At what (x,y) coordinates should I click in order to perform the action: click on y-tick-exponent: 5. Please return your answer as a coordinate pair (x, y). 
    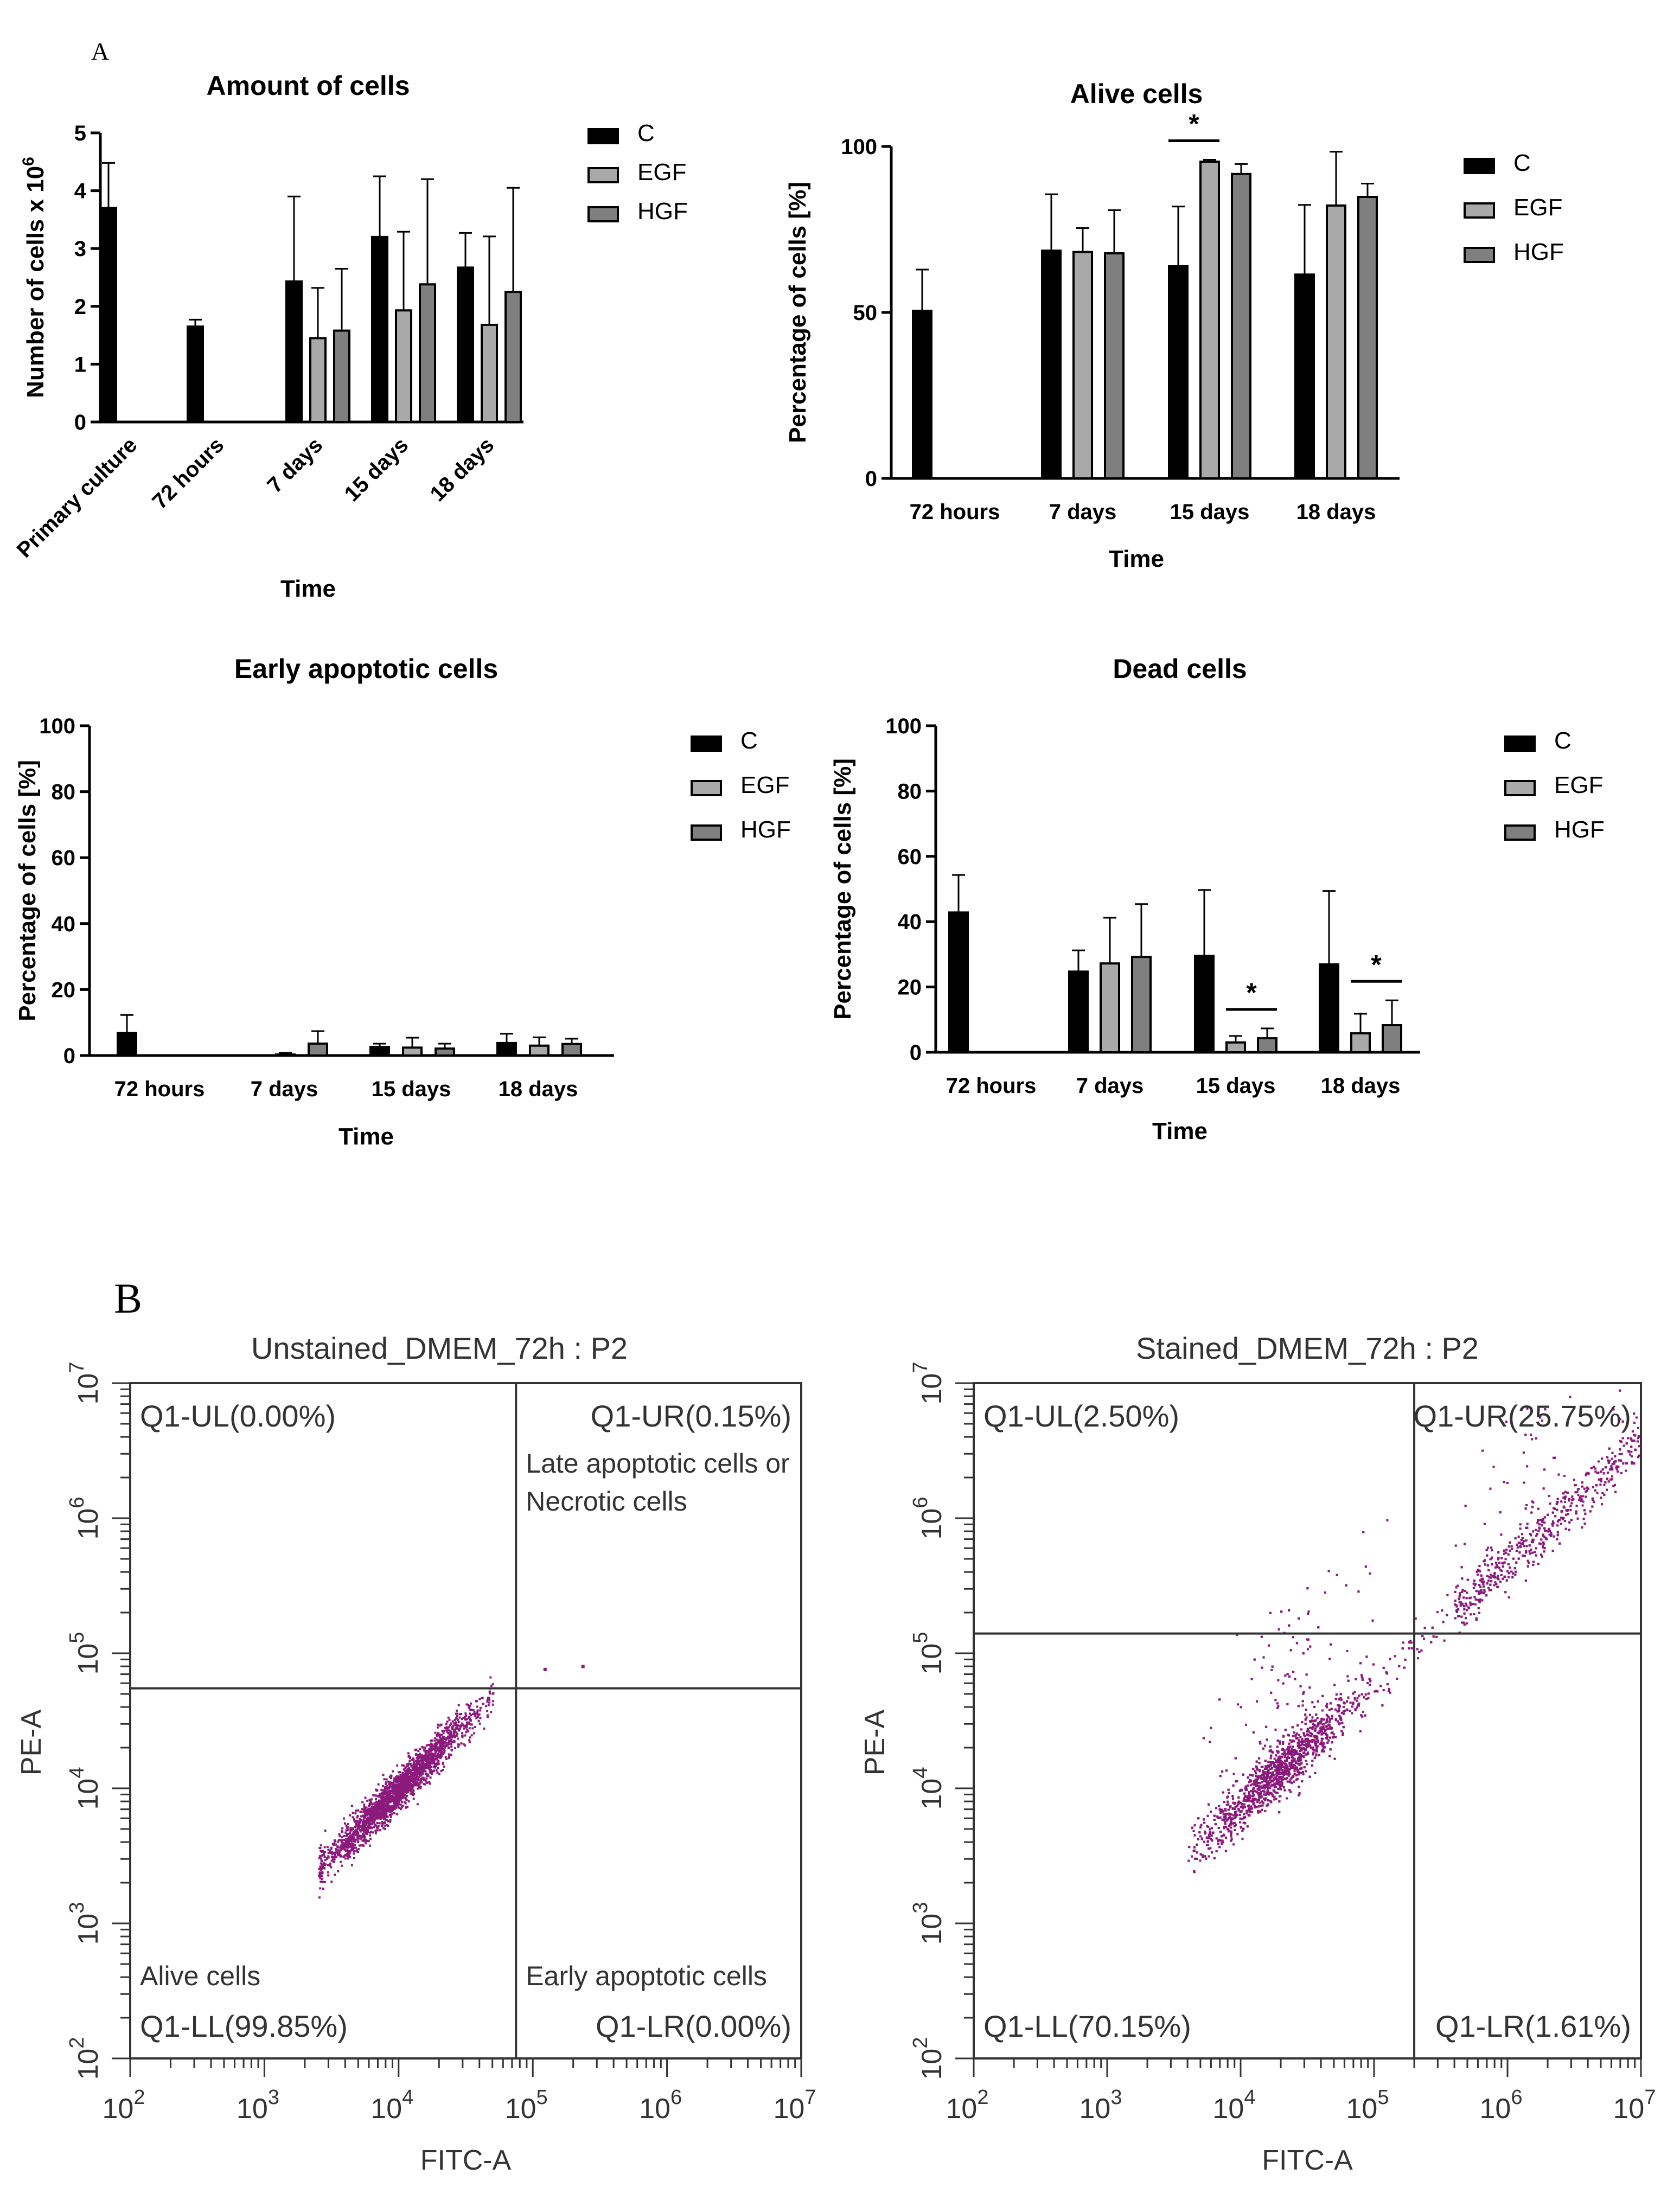
    Looking at the image, I should click on (77, 1637).